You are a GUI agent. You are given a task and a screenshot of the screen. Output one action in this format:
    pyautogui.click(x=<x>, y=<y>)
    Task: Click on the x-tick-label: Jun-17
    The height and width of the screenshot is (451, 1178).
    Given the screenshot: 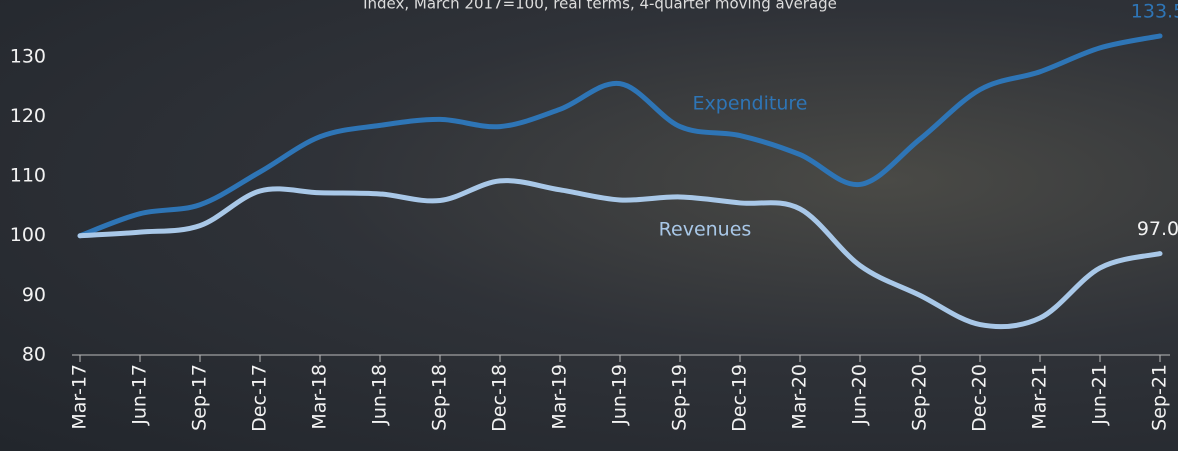 What is the action you would take?
    pyautogui.click(x=140, y=395)
    